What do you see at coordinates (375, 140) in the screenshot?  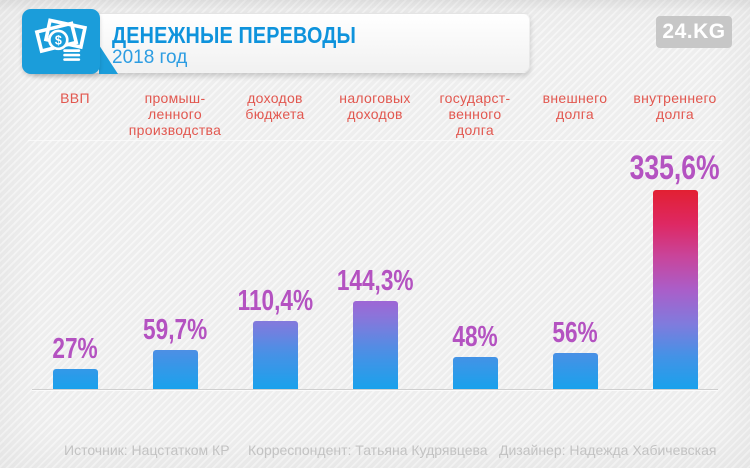 I see `header-divider` at bounding box center [375, 140].